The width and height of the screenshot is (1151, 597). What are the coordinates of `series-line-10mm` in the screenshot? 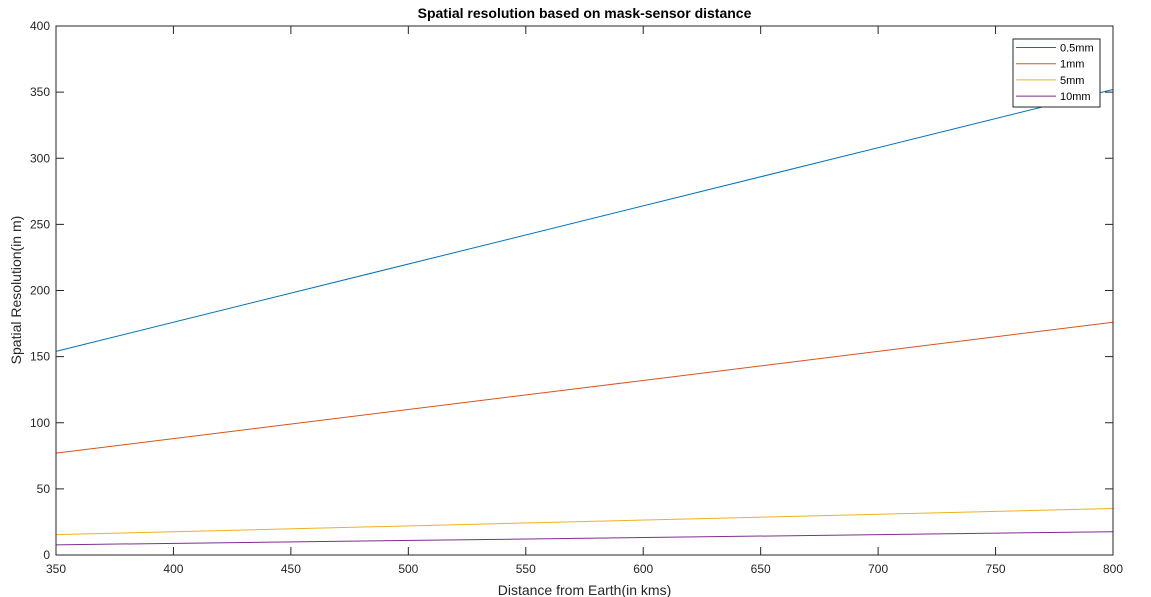 It's located at (584, 538).